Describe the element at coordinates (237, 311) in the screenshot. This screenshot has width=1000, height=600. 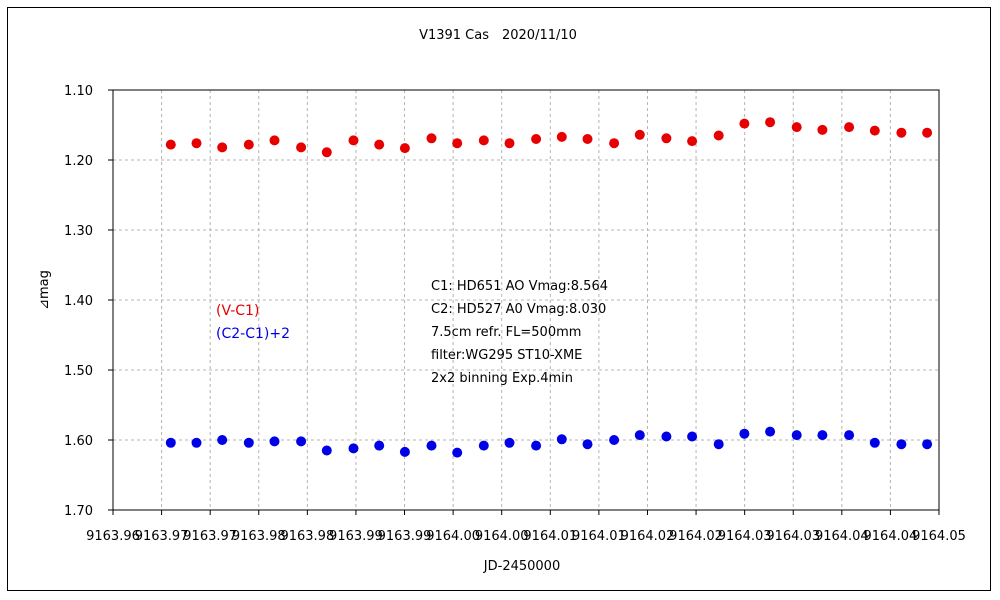
I see `legend-v-c1: (V-C1)` at that location.